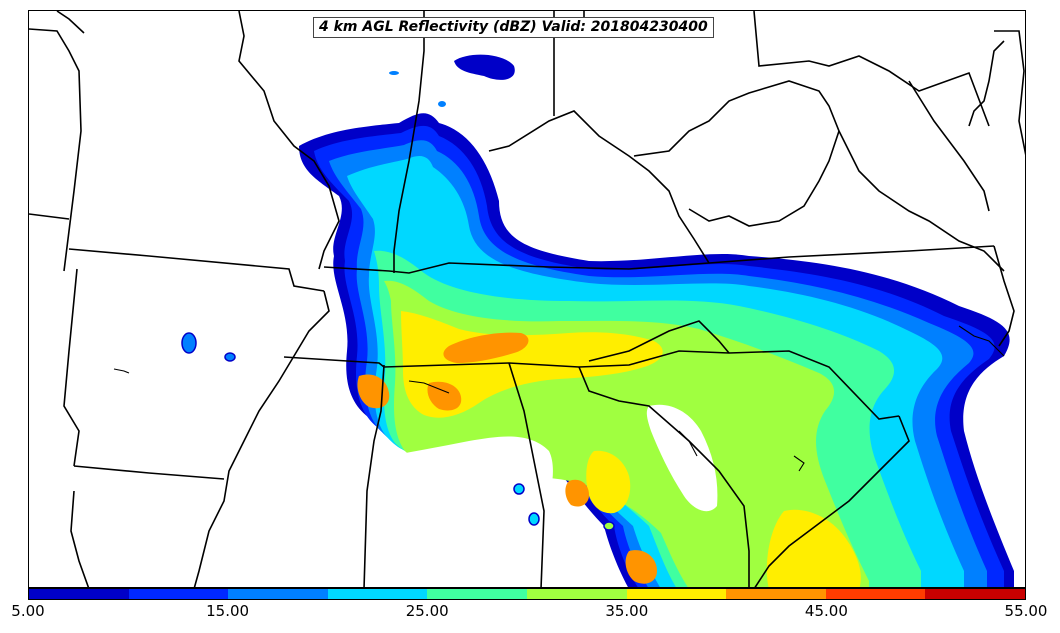 This screenshot has width=1060, height=633. Describe the element at coordinates (627, 611) in the screenshot. I see `colorbar-tick-label: 35.00` at that location.